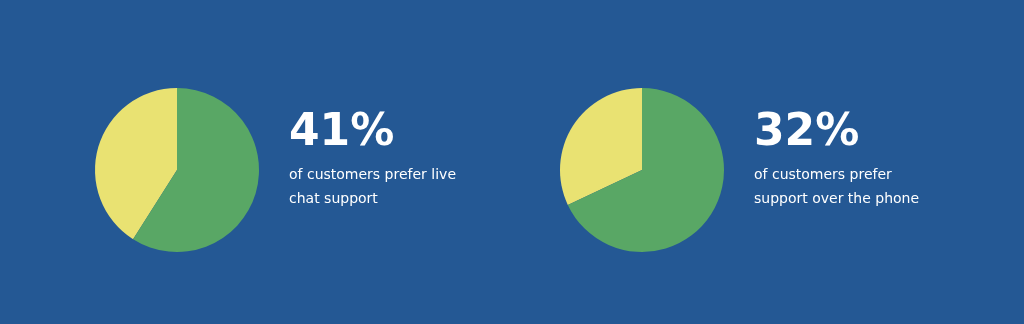  What do you see at coordinates (373, 186) in the screenshot?
I see `text: of customers prefer live chat support` at bounding box center [373, 186].